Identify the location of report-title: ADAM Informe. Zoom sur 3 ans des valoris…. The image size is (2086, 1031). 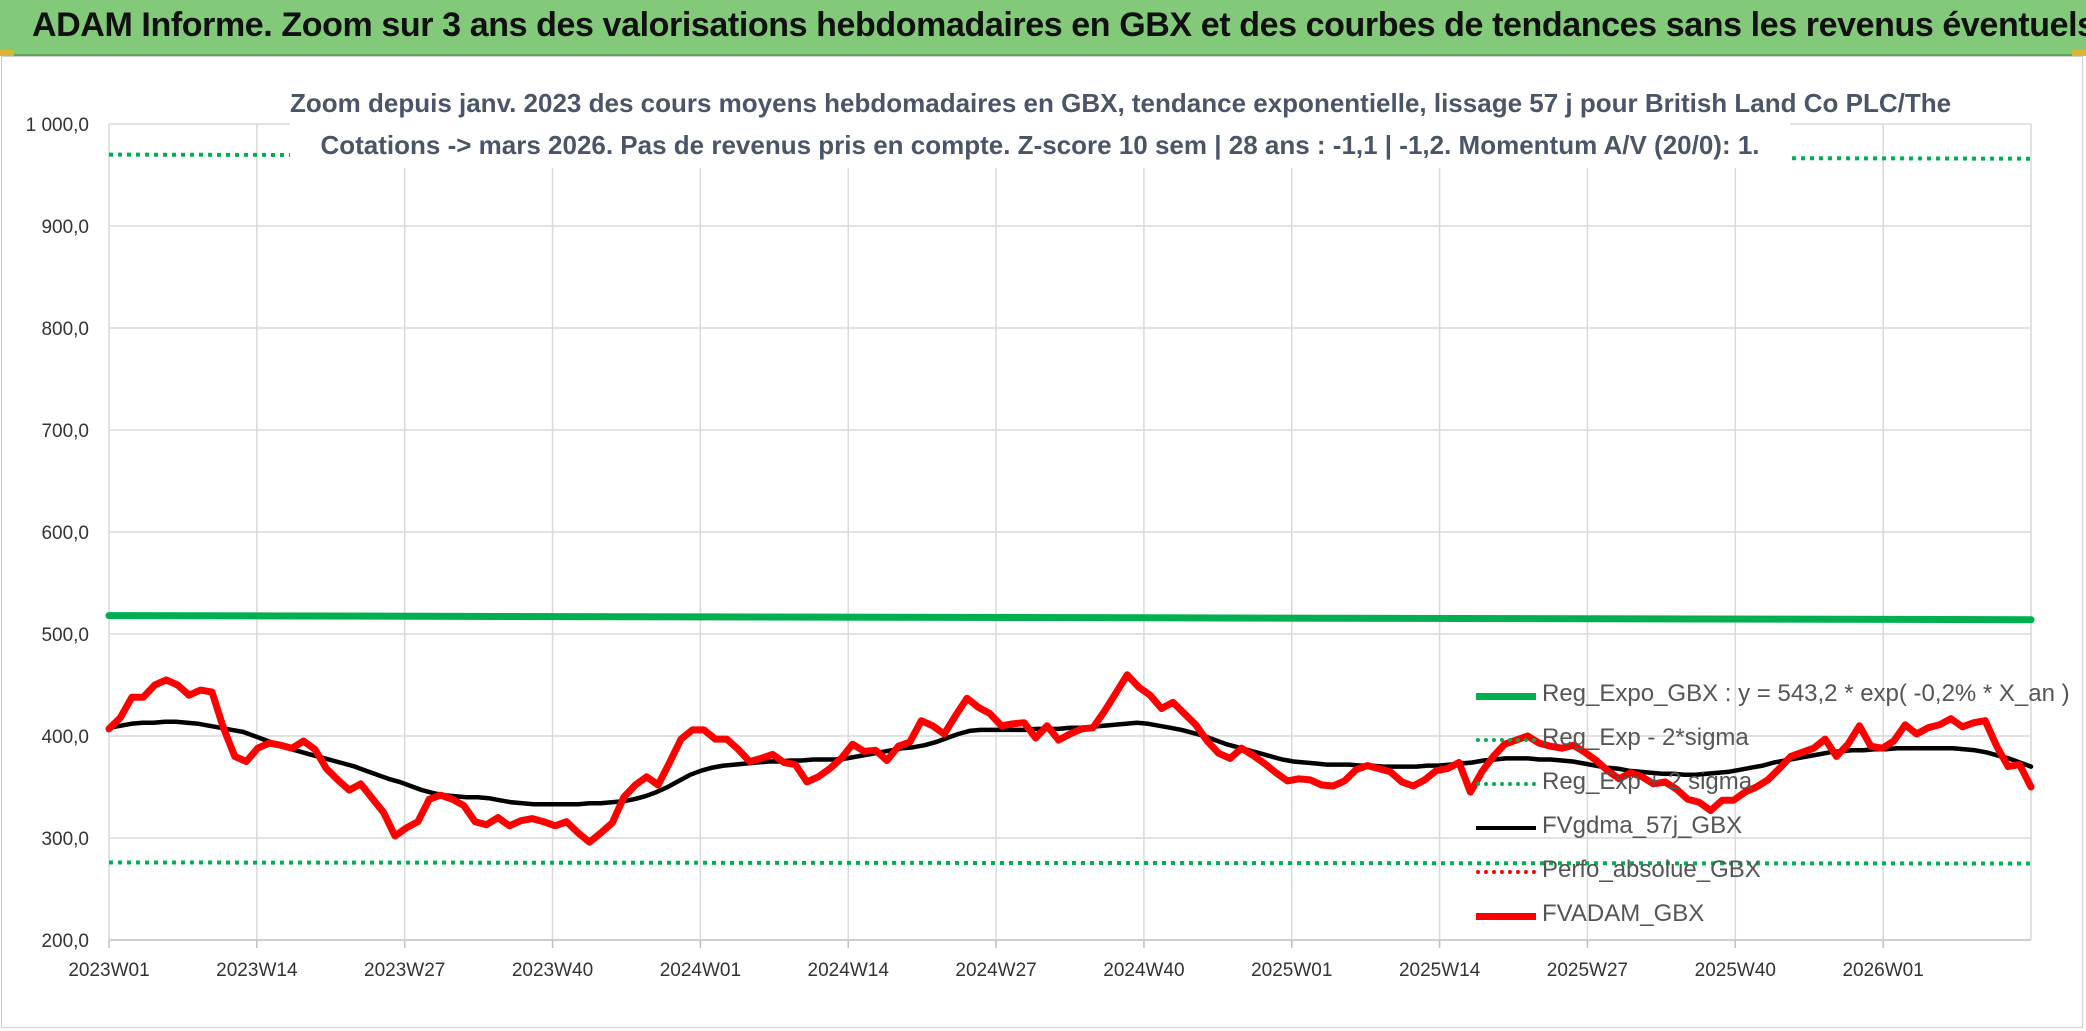
(1059, 25).